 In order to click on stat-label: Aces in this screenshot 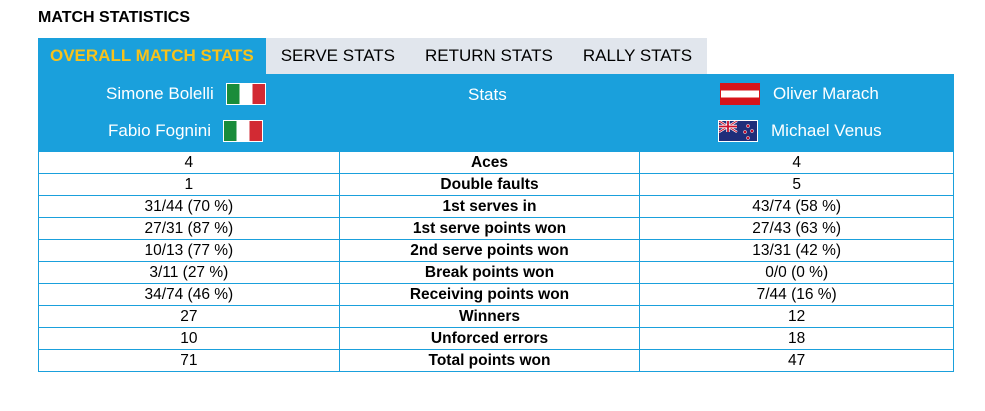, I will do `click(489, 162)`.